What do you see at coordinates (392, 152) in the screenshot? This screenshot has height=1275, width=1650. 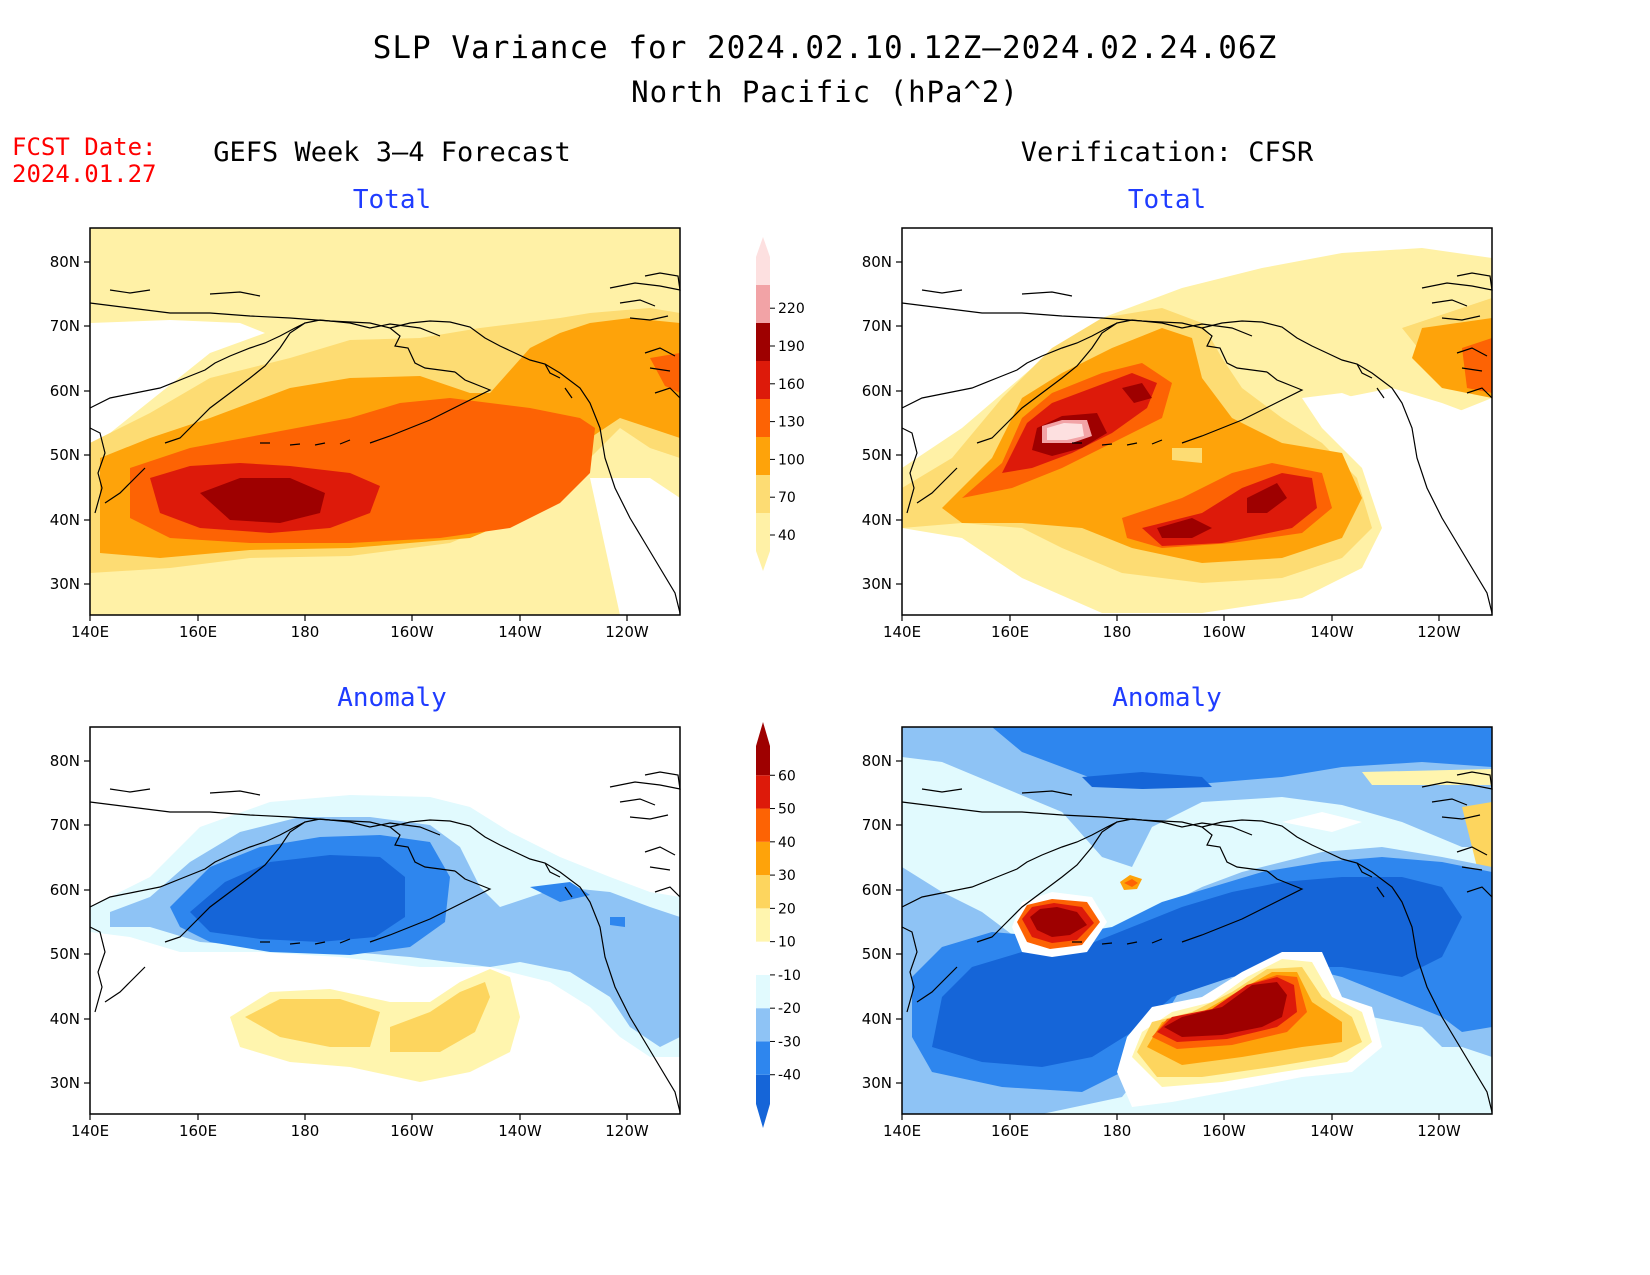 I see `column-heading-forecast: GEFS Week 3–4 Forecast` at bounding box center [392, 152].